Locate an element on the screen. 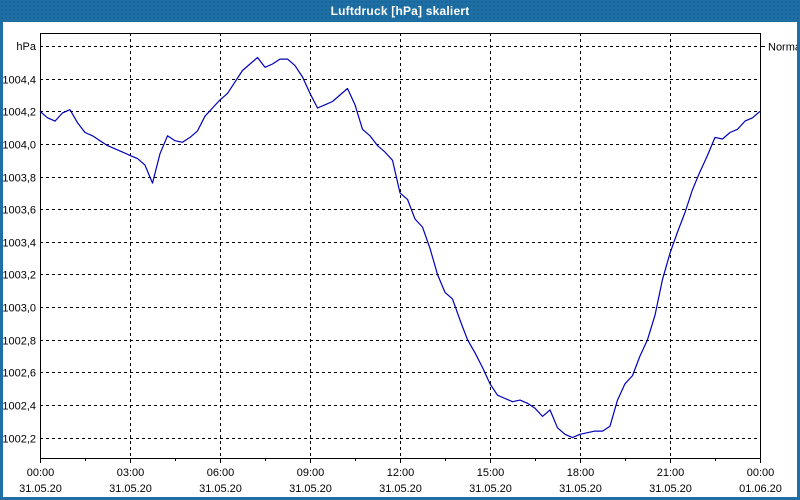  x-axis-time-label: 15:00 is located at coordinates (491, 473).